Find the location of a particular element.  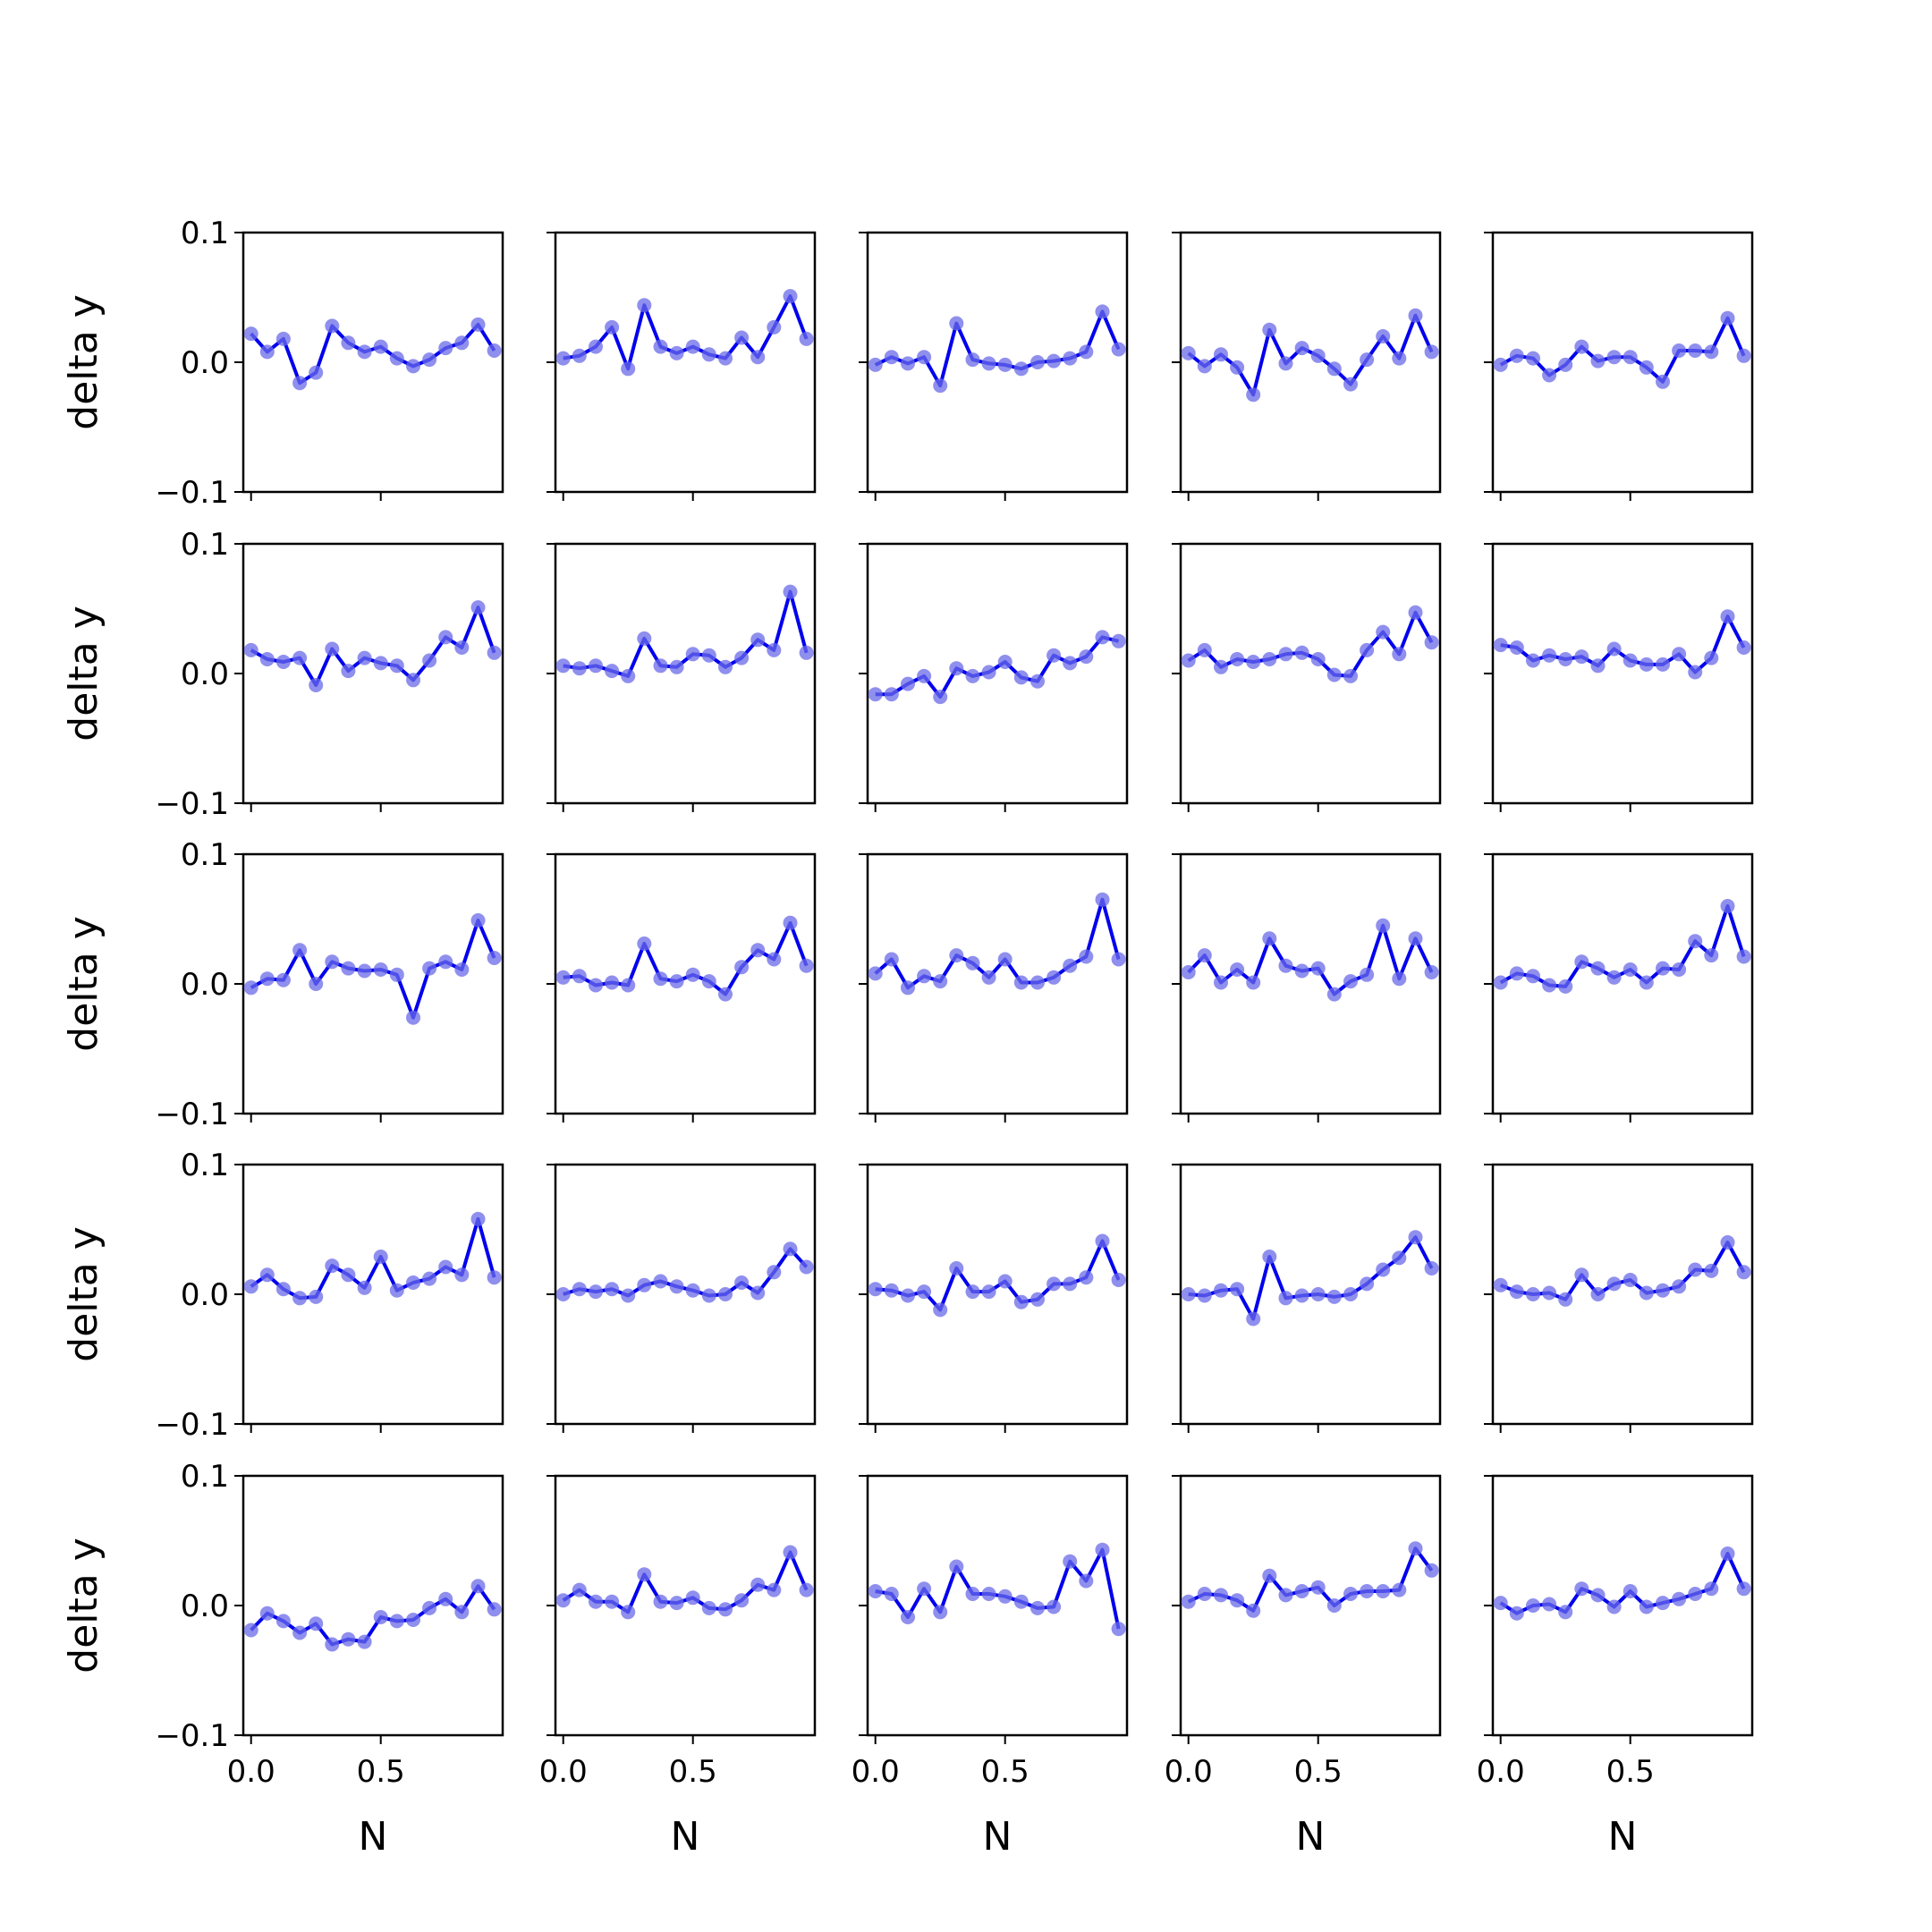

subplot-r5-c4: 0.0 0.5 N is located at coordinates (1303, 1667).